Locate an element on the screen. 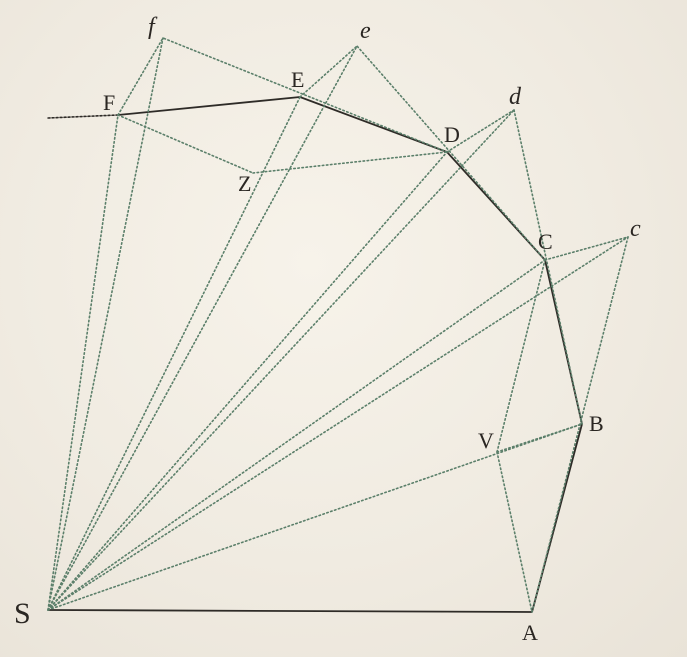 The height and width of the screenshot is (657, 687). line-D-f is located at coordinates (305, 95).